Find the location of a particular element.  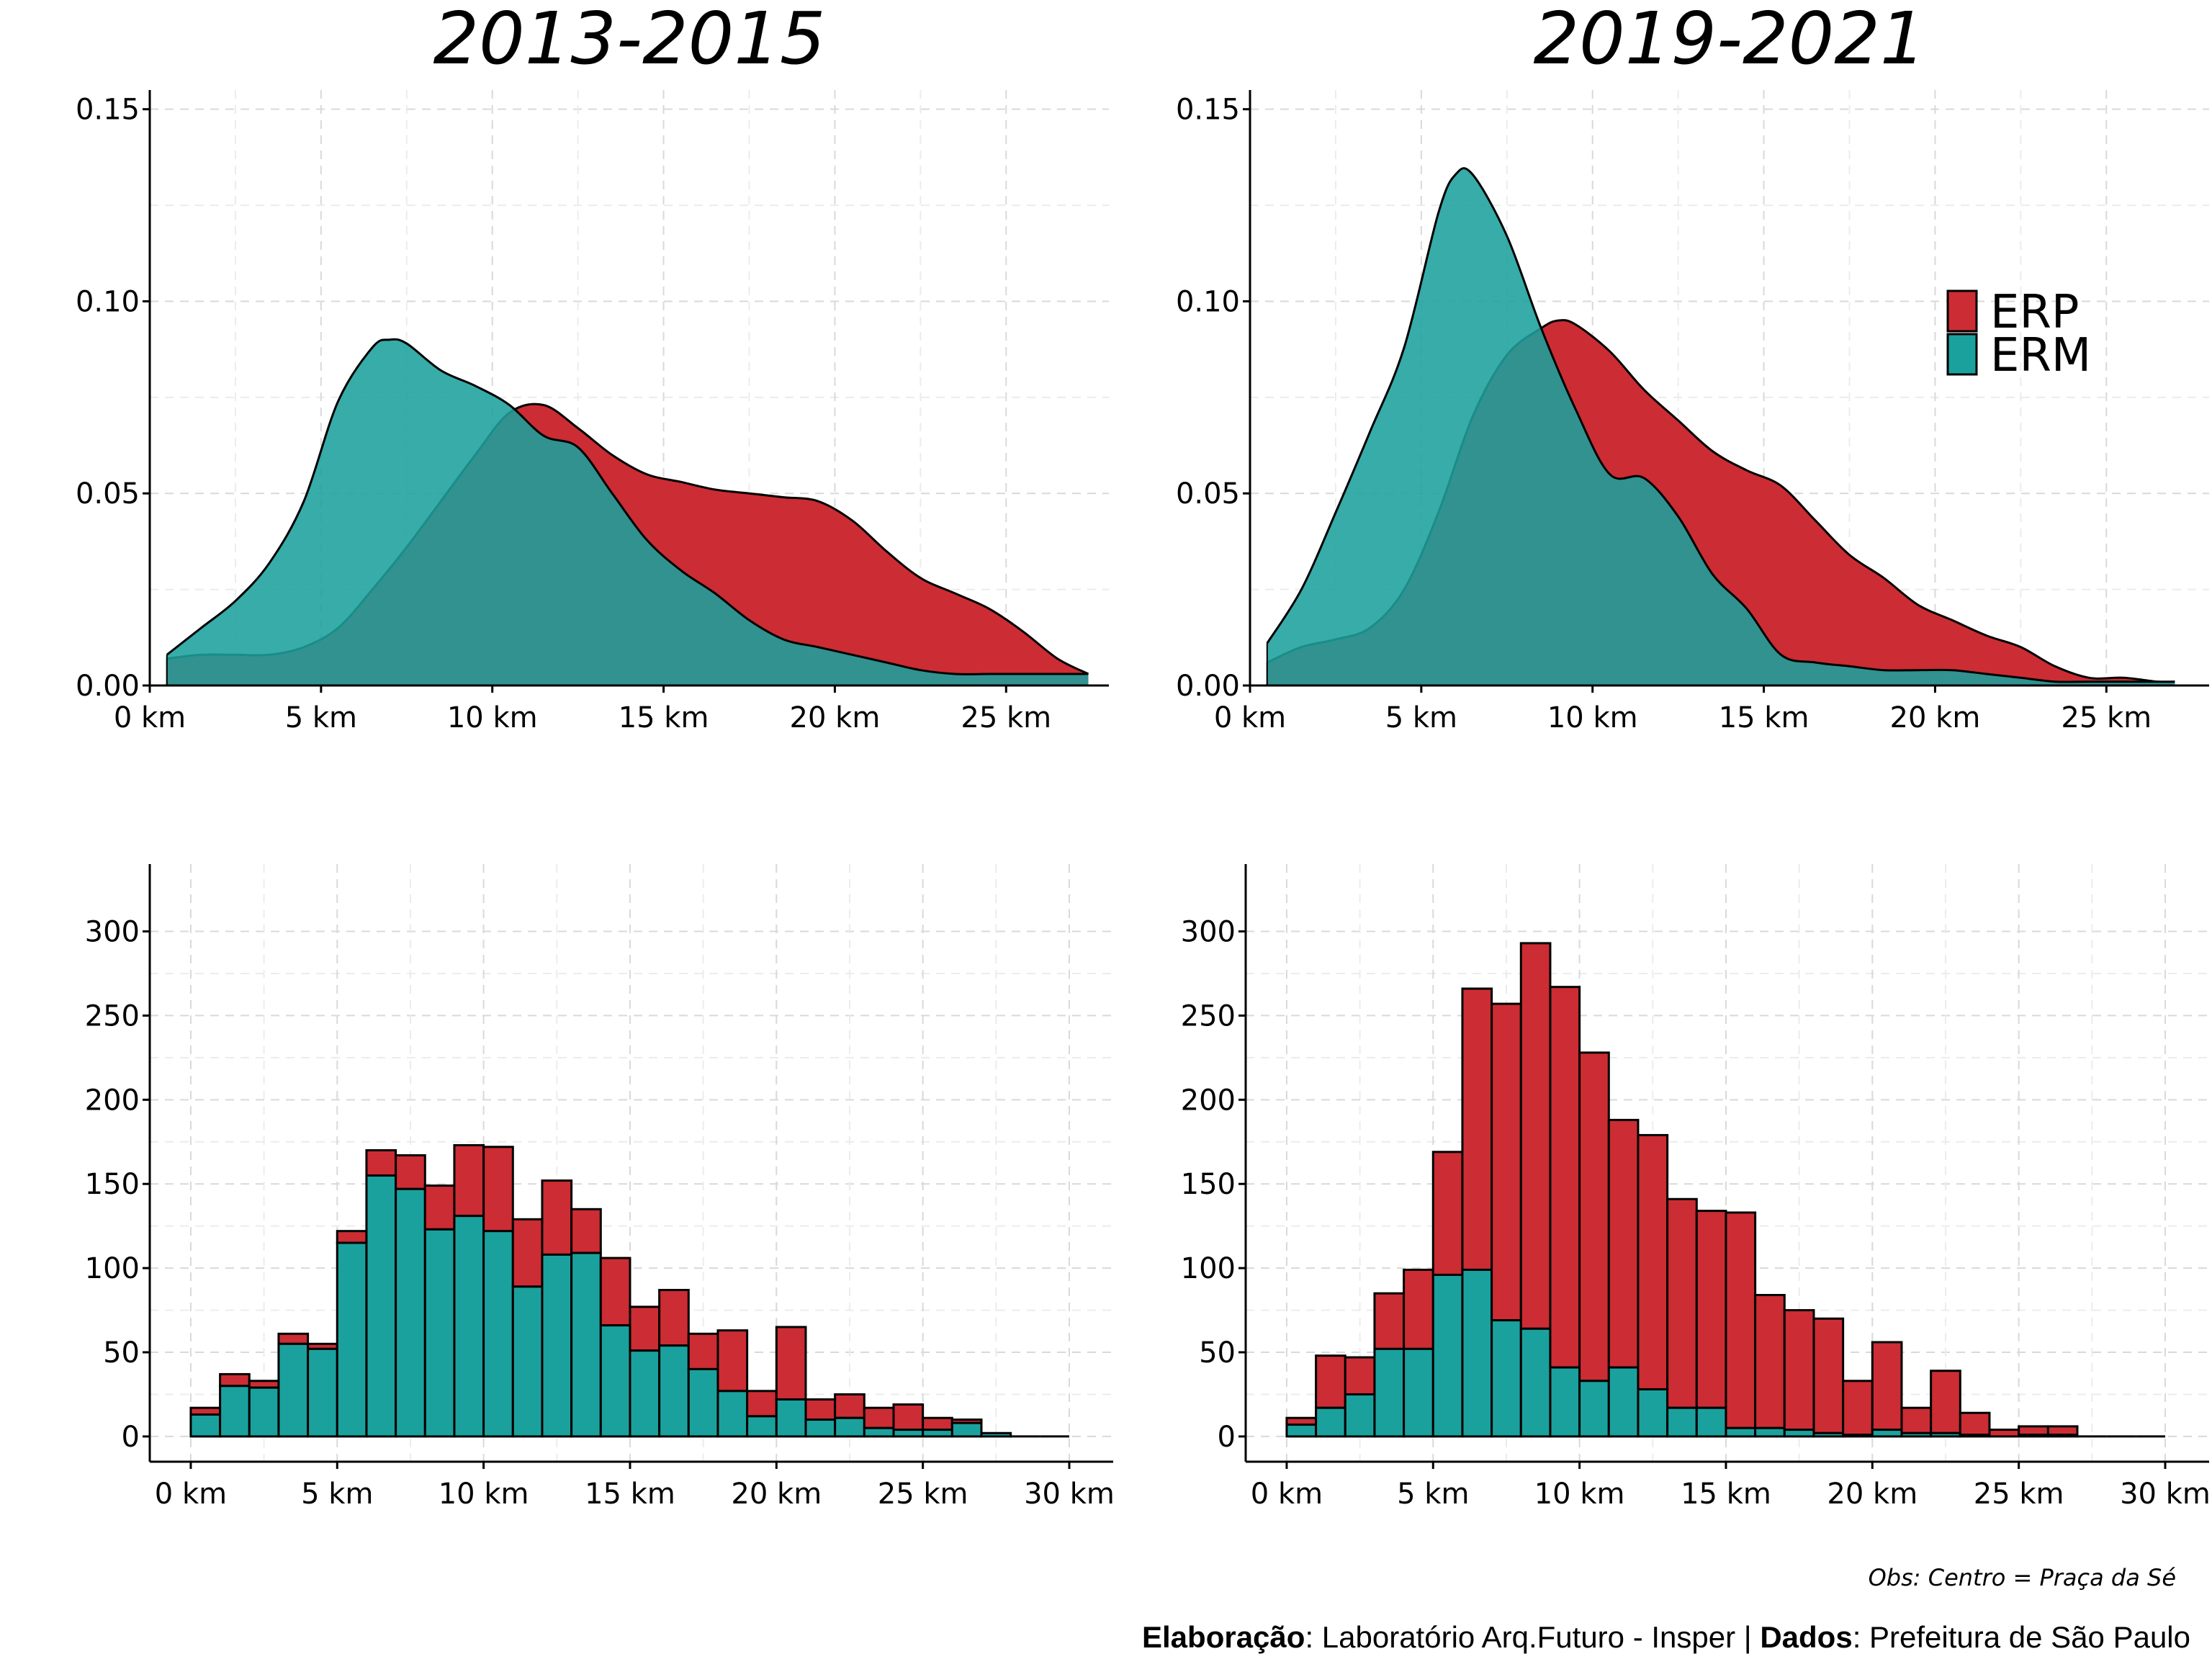

y-tick-label: 150 is located at coordinates (112, 1184).